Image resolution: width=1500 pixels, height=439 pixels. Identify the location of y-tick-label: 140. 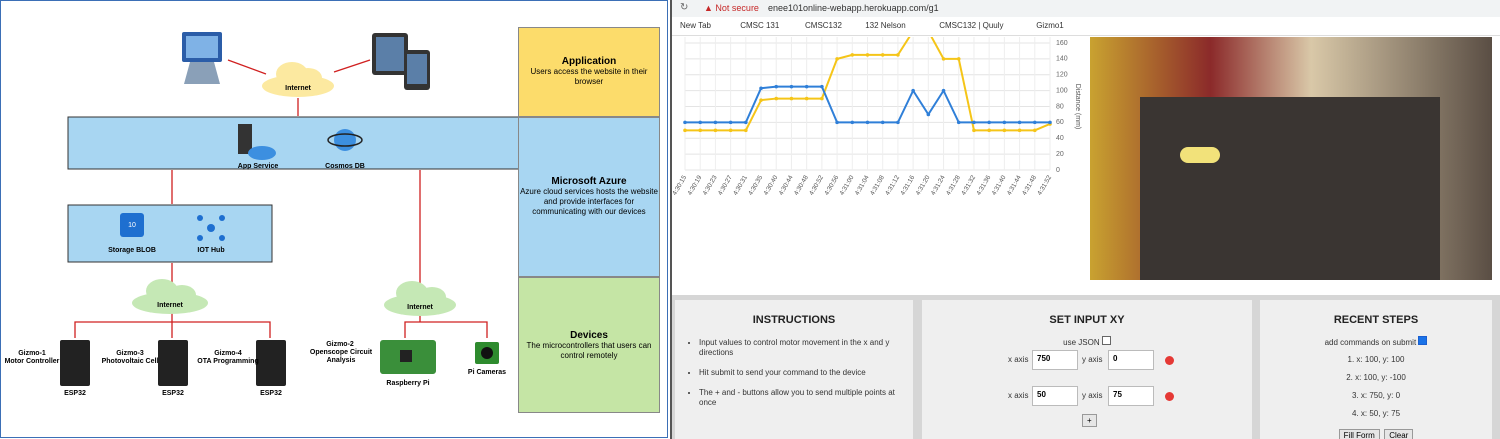
(1062, 59).